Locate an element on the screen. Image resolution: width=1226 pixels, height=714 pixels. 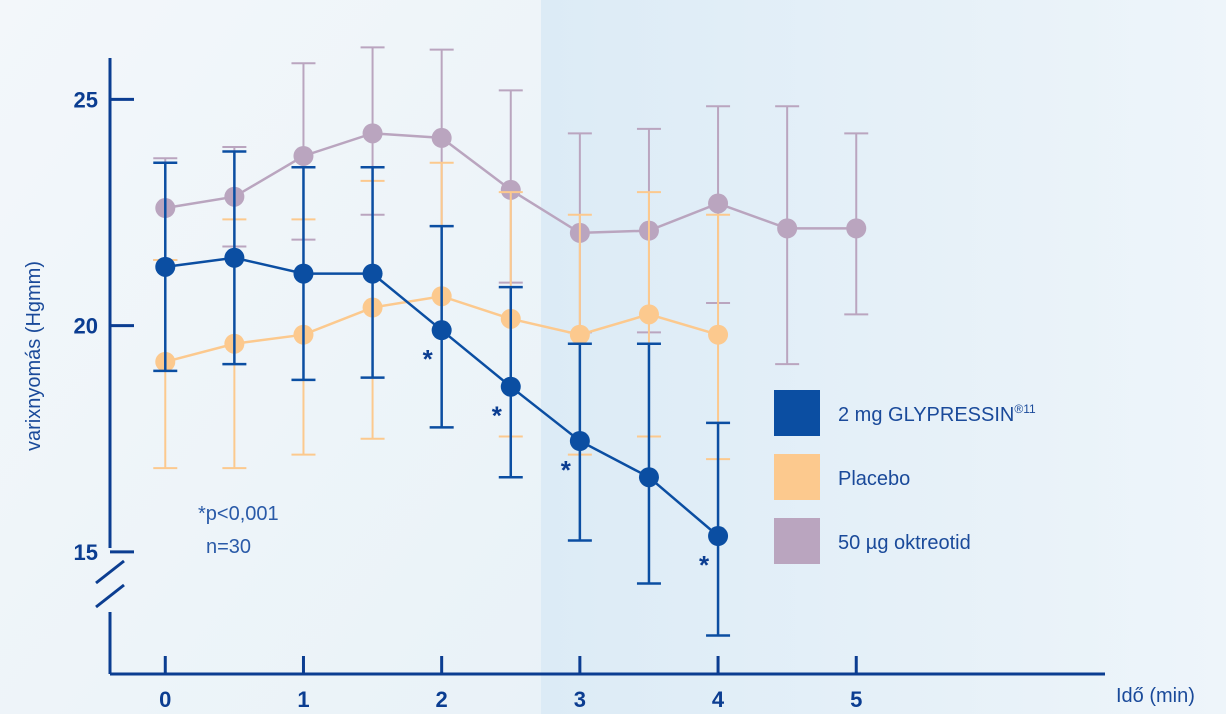
x-tick-label-0: 0 is located at coordinates (165, 699).